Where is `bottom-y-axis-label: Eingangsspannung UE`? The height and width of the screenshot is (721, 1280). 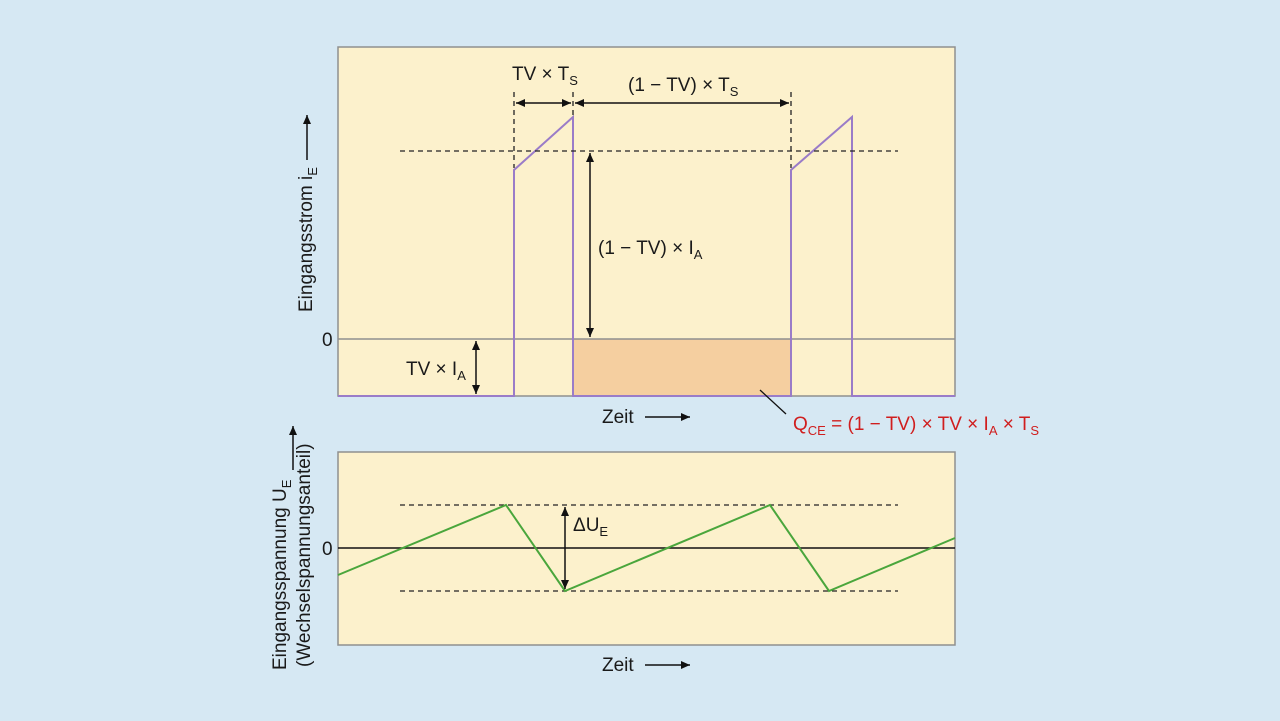
bottom-y-axis-label: Eingangsspannung UE is located at coordinates (282, 574).